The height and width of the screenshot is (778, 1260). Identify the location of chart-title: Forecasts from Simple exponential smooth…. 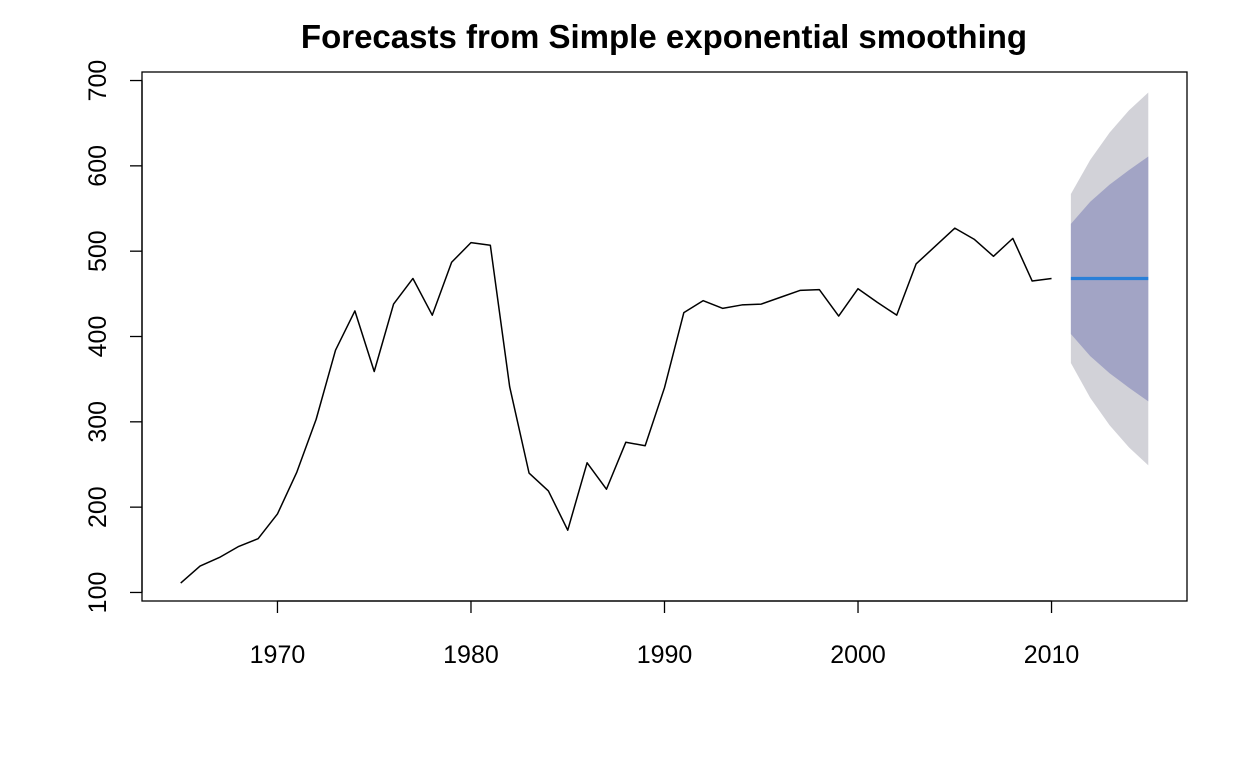
(664, 36).